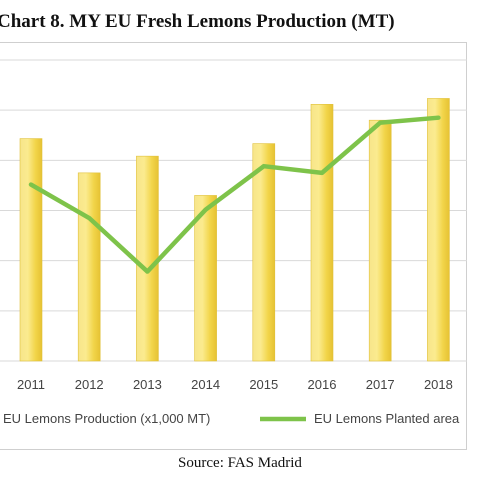  Describe the element at coordinates (106, 418) in the screenshot. I see `legend-label-production: EU Lemons Production (x1,000 MT)` at that location.